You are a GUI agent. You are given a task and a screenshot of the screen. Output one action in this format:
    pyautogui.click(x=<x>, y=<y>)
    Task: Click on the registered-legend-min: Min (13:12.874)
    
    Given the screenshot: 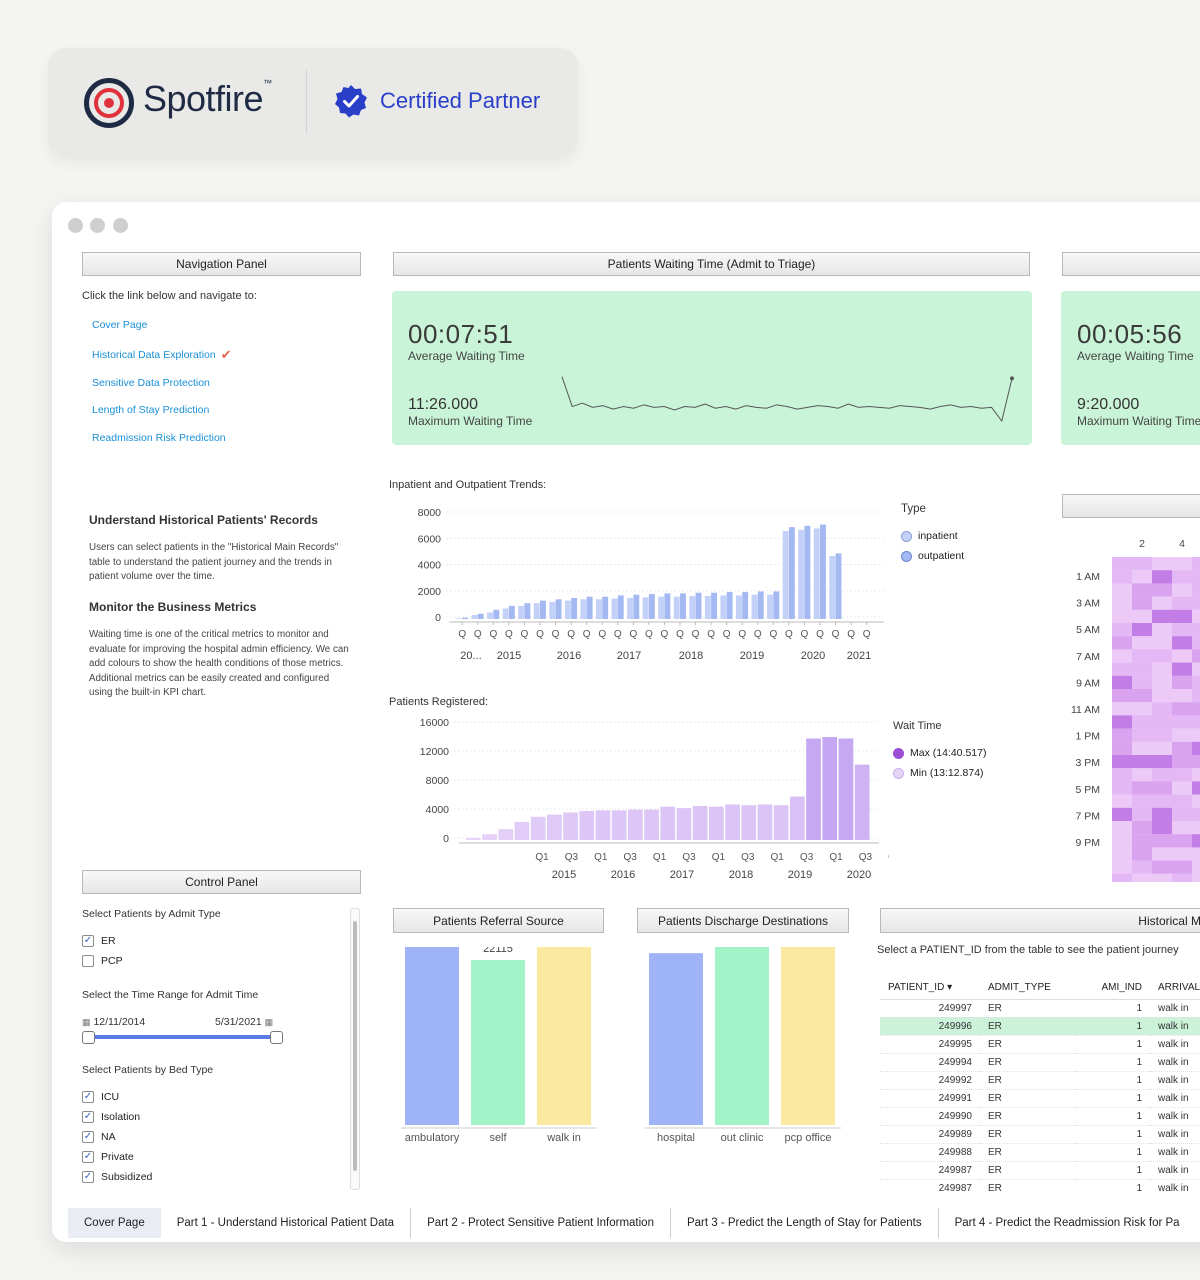 What is the action you would take?
    pyautogui.click(x=938, y=773)
    